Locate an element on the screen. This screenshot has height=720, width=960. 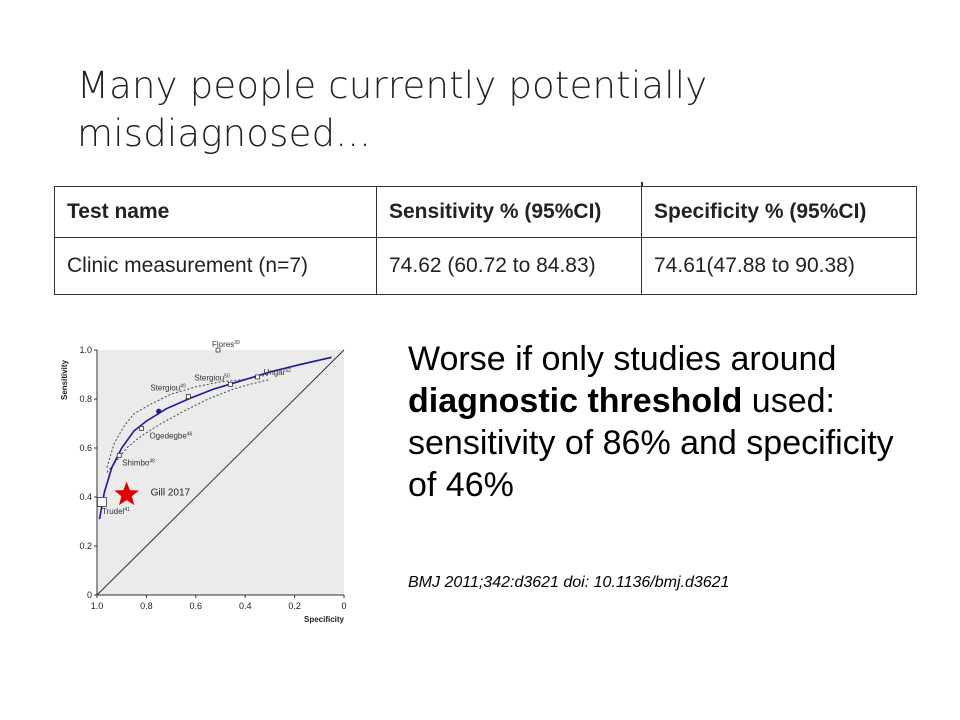
cell-sensitivity: 74.62 (60.72 to 84.83) is located at coordinates (509, 266).